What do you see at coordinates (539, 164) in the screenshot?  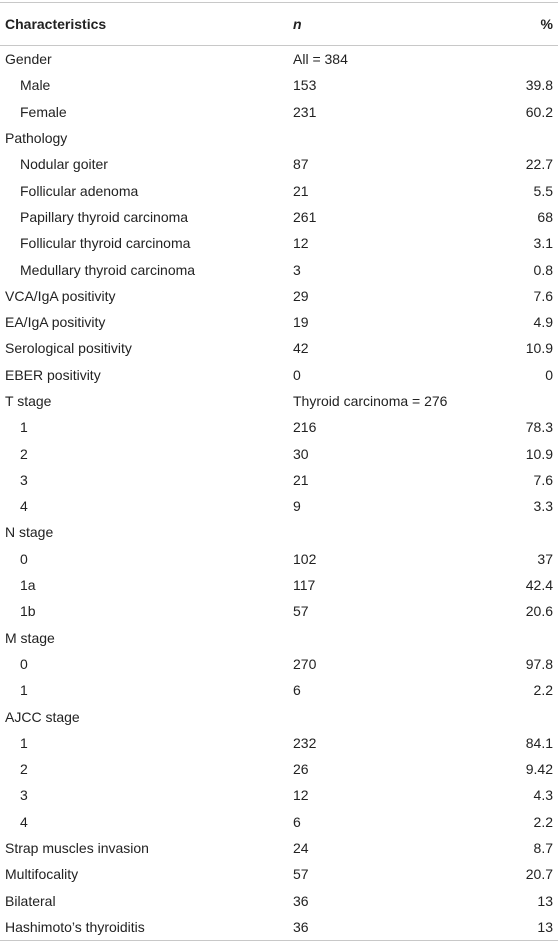 I see `percent-cell: 22.7` at bounding box center [539, 164].